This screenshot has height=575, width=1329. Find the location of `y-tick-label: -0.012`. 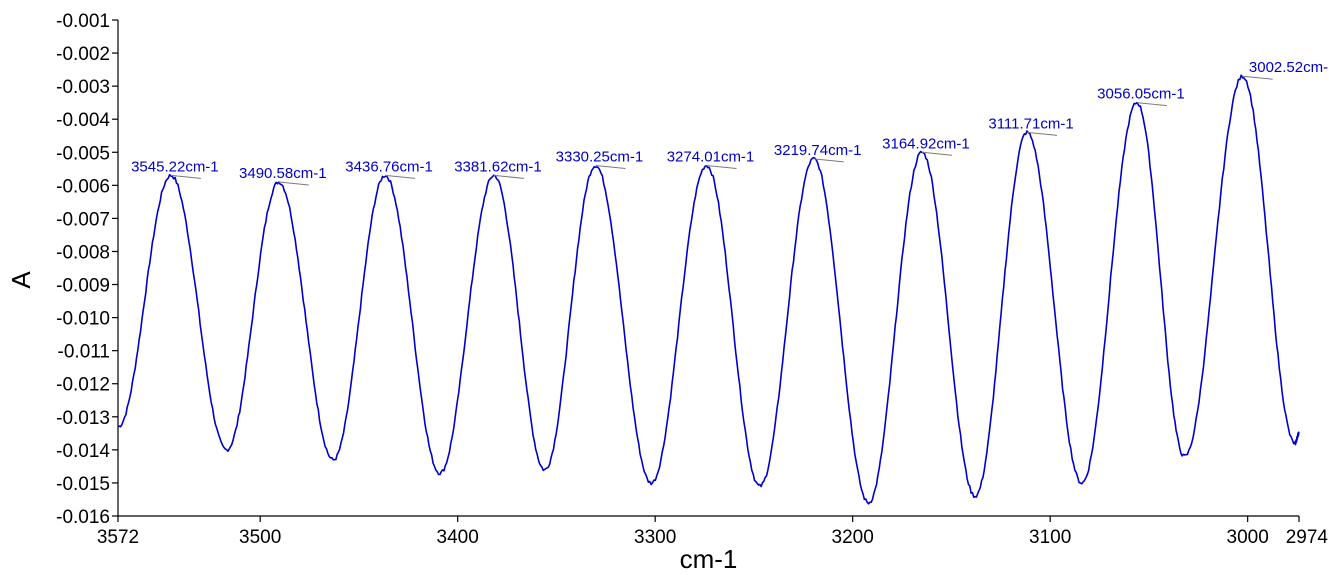

y-tick-label: -0.012 is located at coordinates (83, 385).